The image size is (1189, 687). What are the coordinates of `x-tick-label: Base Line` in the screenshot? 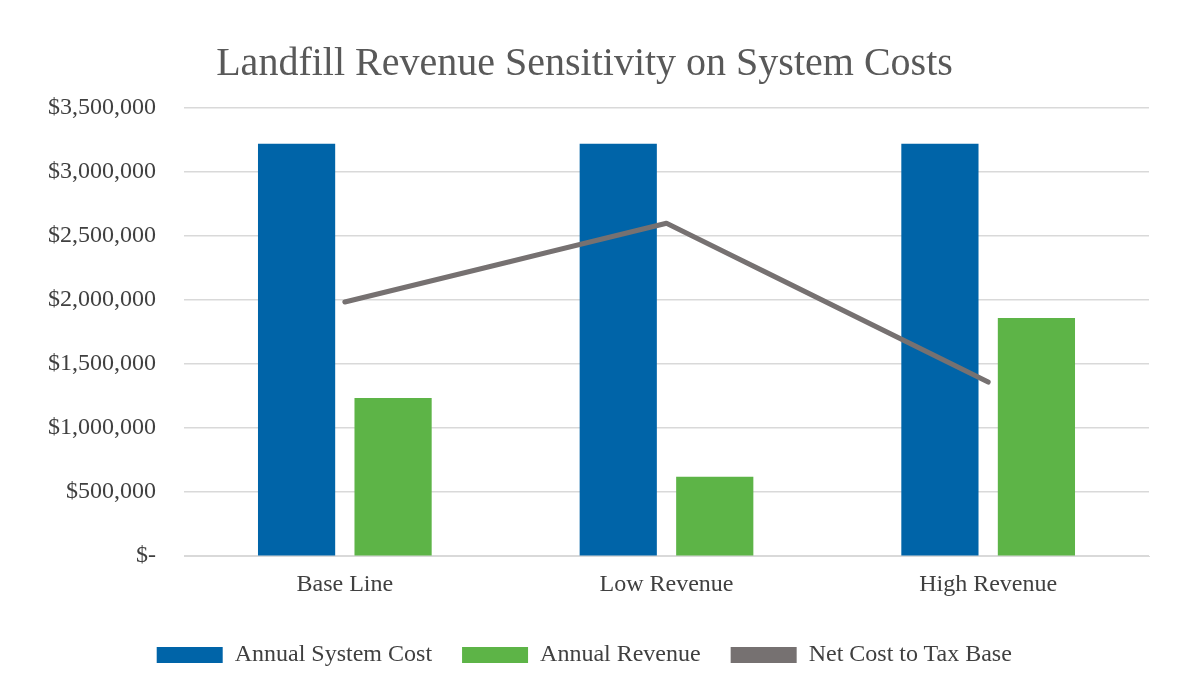 It's located at (345, 582).